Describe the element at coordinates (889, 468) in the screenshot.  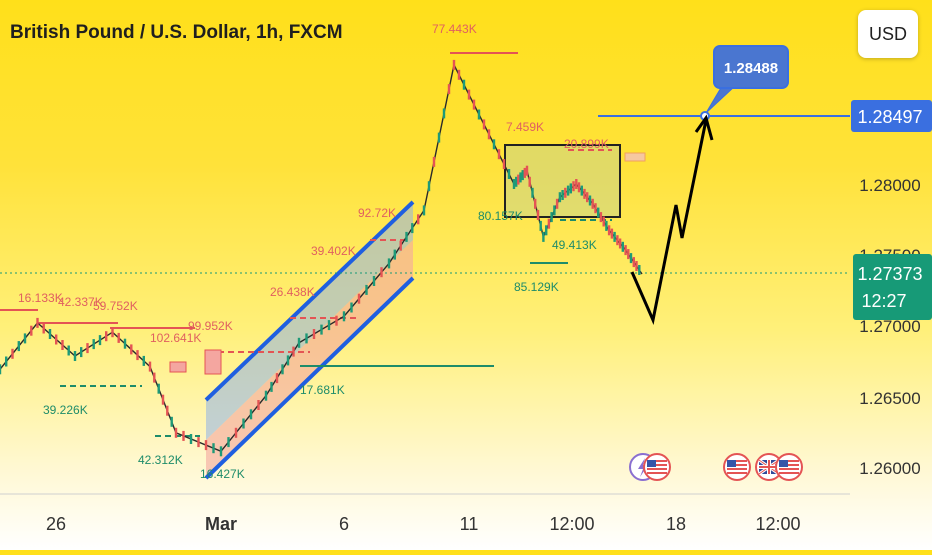
I see `price-tick: 1.26000` at that location.